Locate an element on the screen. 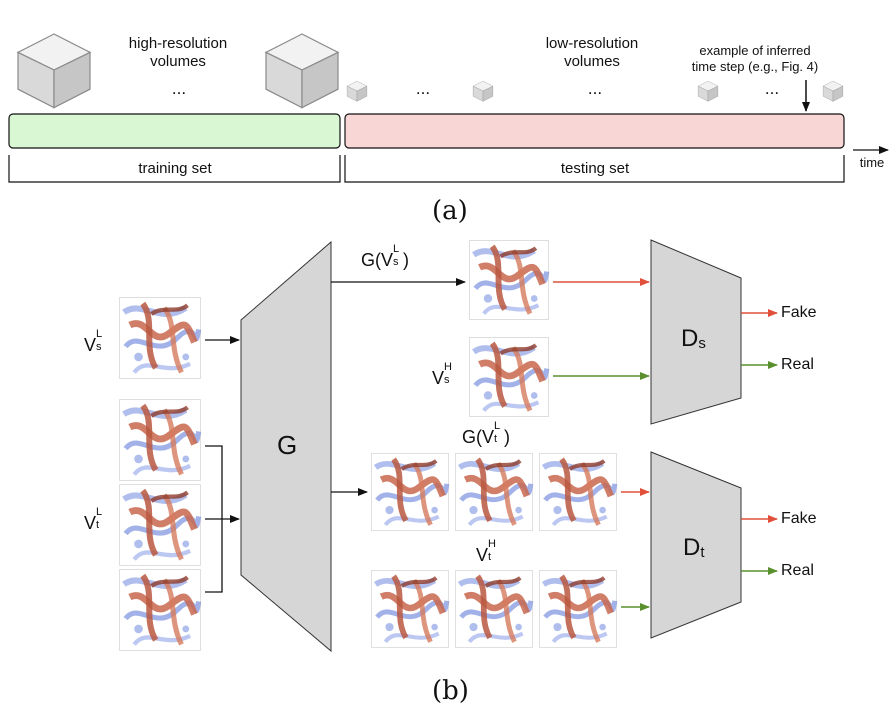  vsl-sup: L is located at coordinates (99, 334).